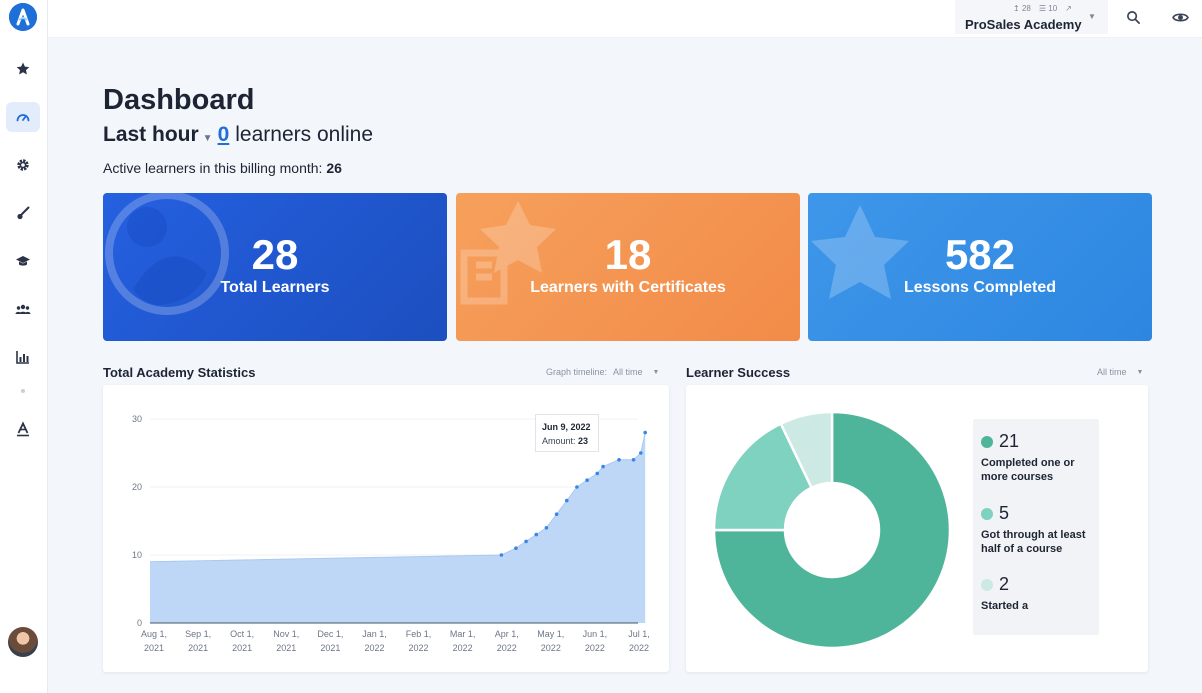 The height and width of the screenshot is (693, 1202). Describe the element at coordinates (567, 433) in the screenshot. I see `chart-tooltip: Jun 9, 2022 Amount: 23` at that location.